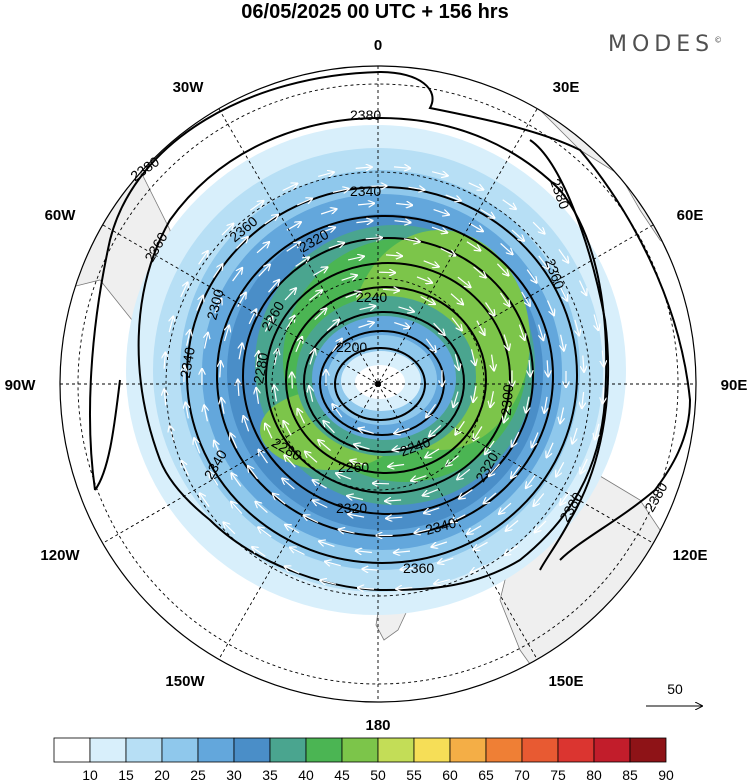 The height and width of the screenshot is (782, 750). Describe the element at coordinates (522, 774) in the screenshot. I see `colorbar-tick-label: 70` at that location.